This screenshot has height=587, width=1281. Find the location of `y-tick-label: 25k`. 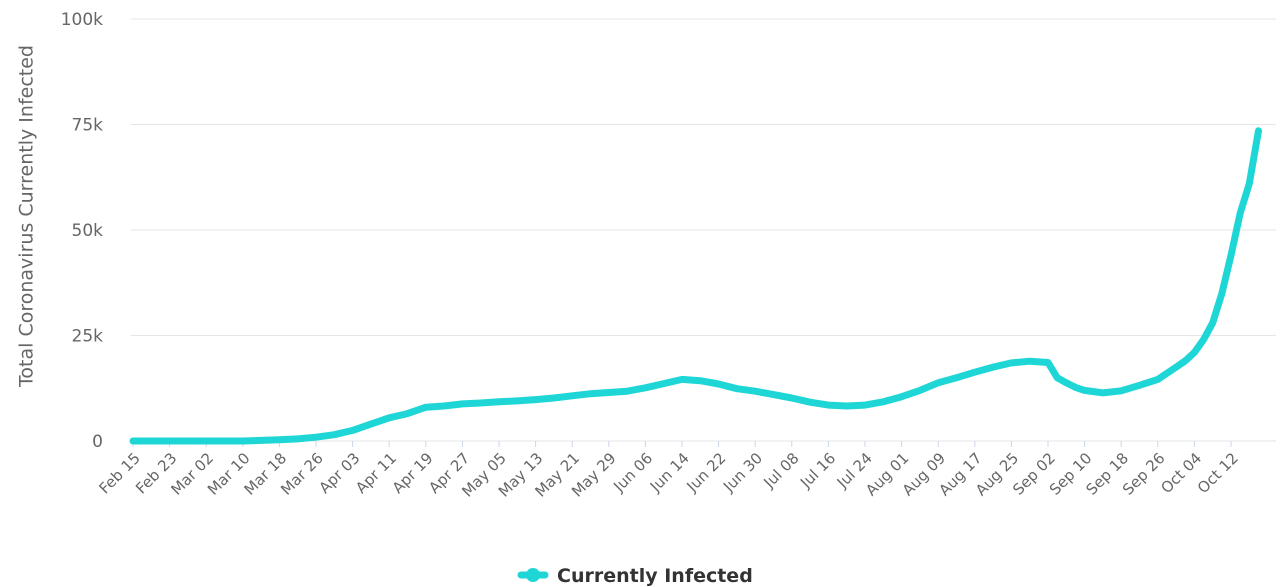

y-tick-label: 25k is located at coordinates (88, 337).